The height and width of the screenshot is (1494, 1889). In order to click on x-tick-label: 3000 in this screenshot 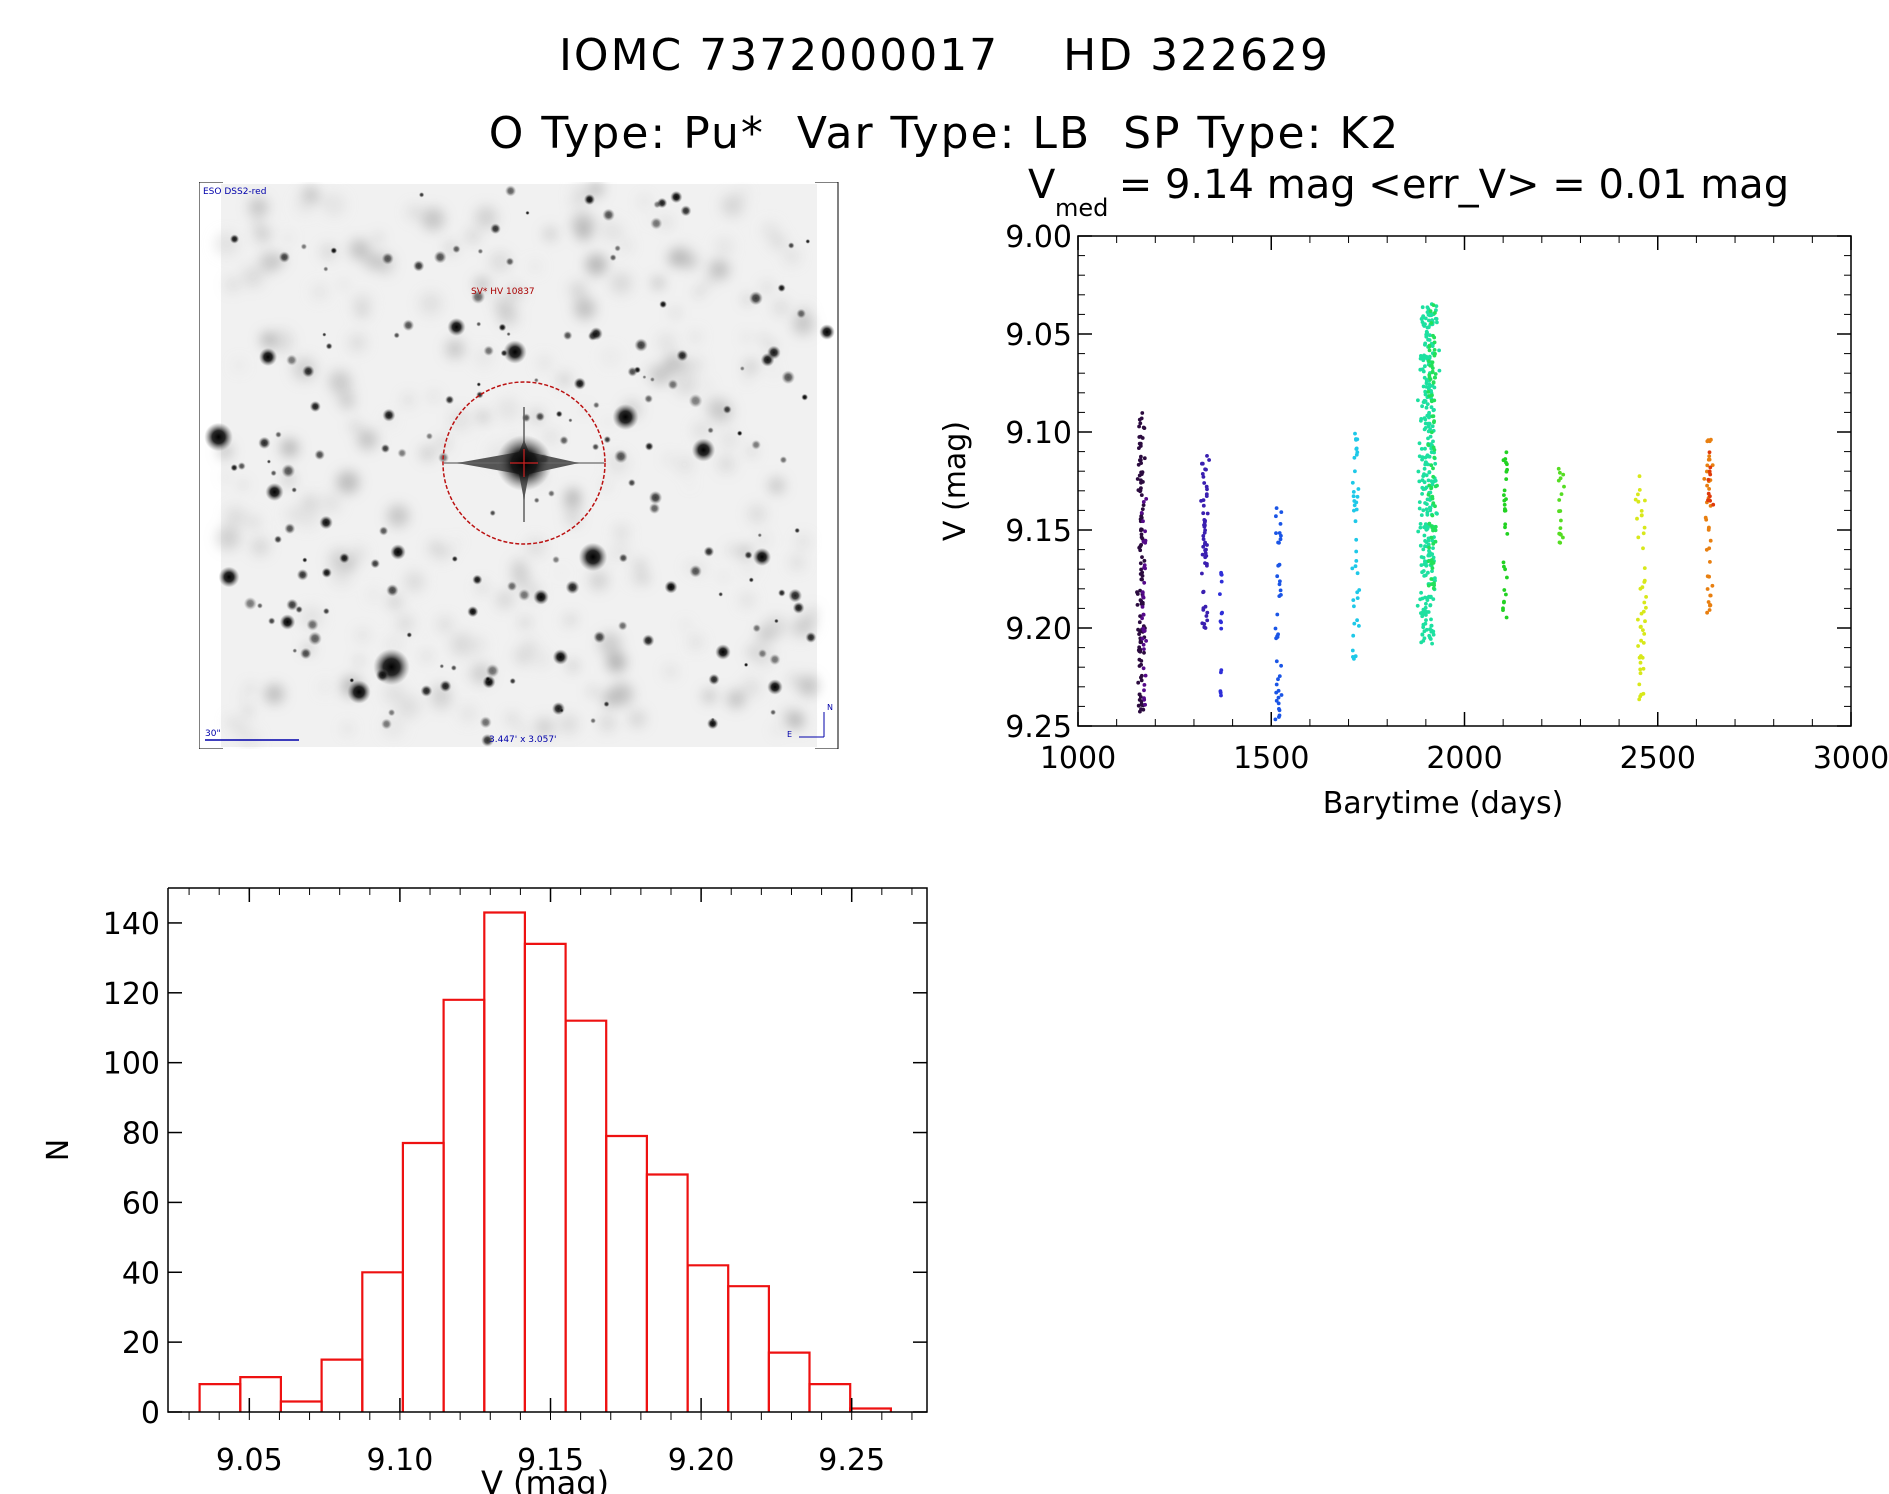, I will do `click(1851, 758)`.